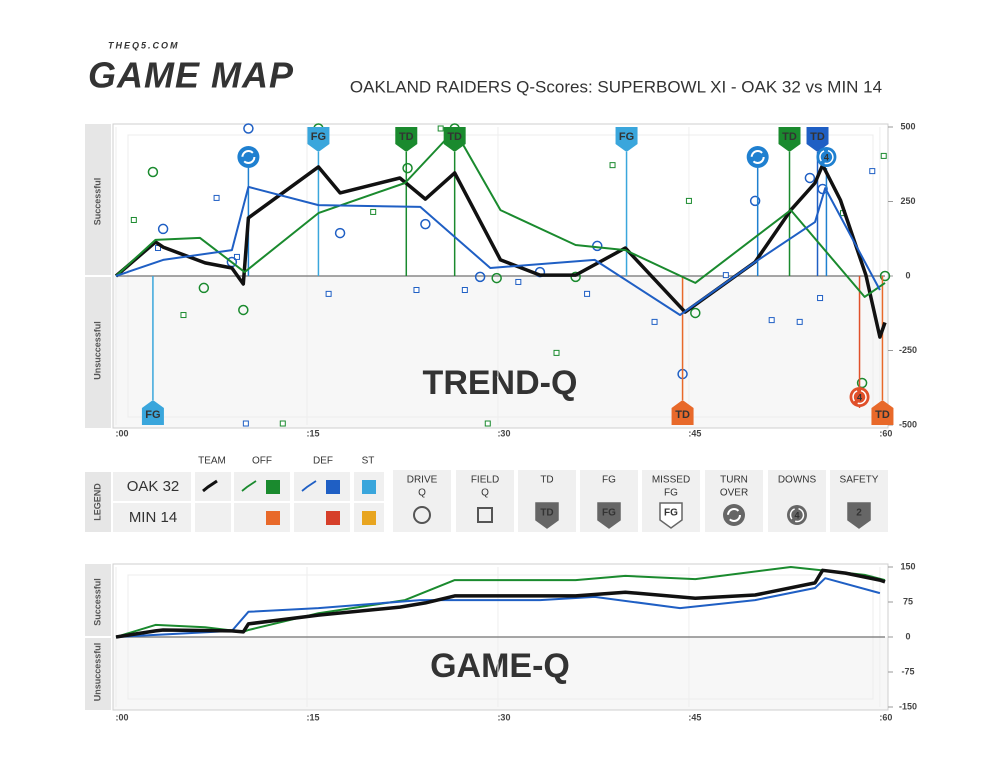 The width and height of the screenshot is (1000, 775). Describe the element at coordinates (191, 75) in the screenshot. I see `logo: GAME MAP` at that location.